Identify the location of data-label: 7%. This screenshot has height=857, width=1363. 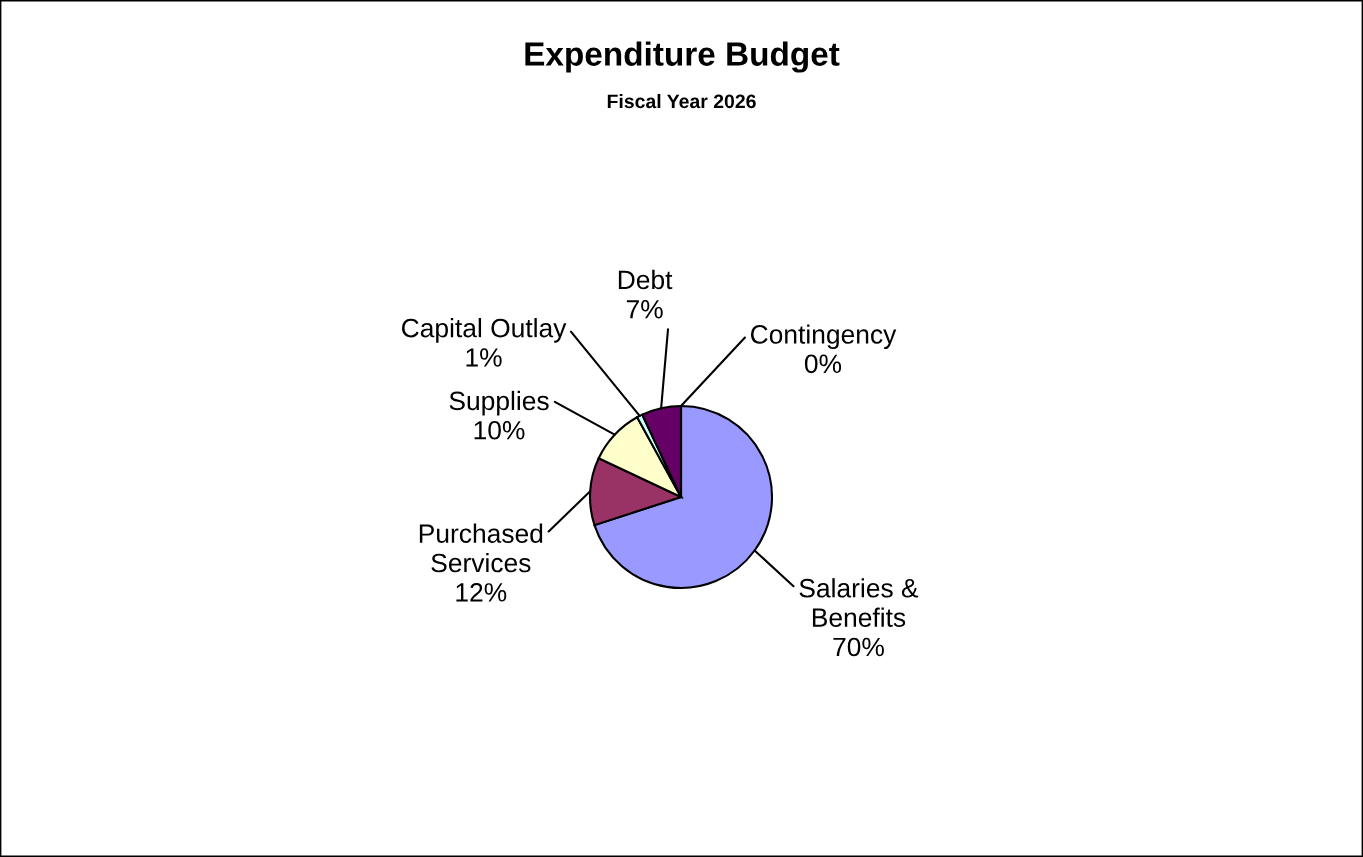
(644, 309).